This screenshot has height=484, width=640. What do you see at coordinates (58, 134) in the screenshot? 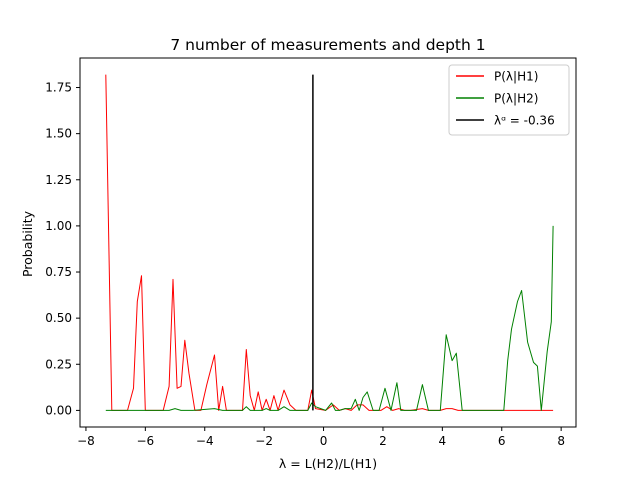
I see `y-tick-label: 1.50` at bounding box center [58, 134].